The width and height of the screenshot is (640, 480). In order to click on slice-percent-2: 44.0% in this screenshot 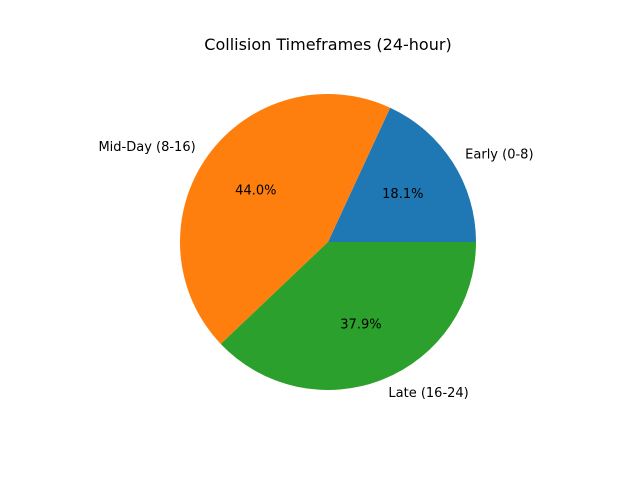, I will do `click(255, 190)`.